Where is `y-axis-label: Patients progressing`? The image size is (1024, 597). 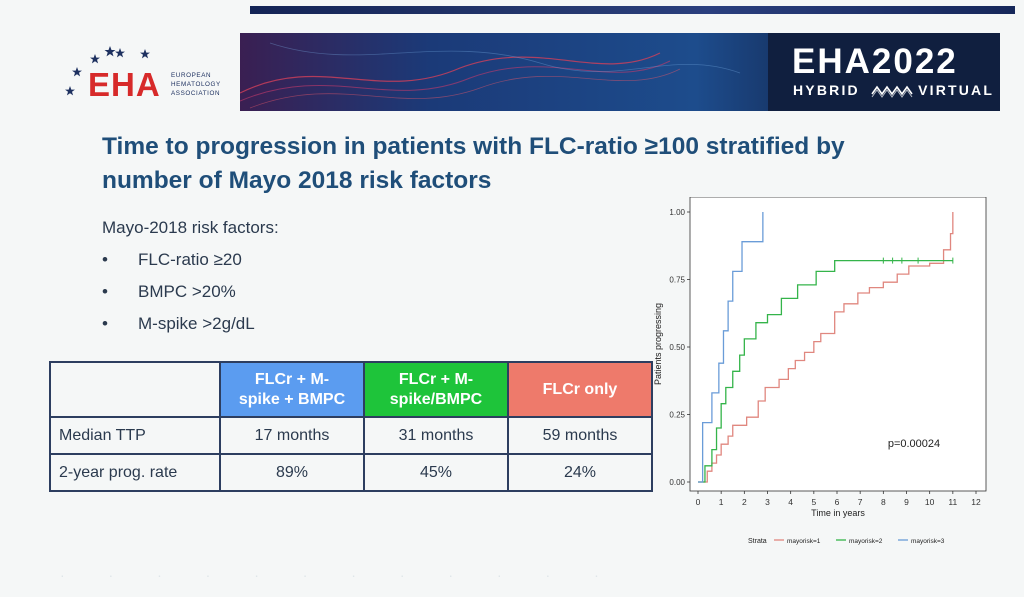
y-axis-label: Patients progressing is located at coordinates (658, 344).